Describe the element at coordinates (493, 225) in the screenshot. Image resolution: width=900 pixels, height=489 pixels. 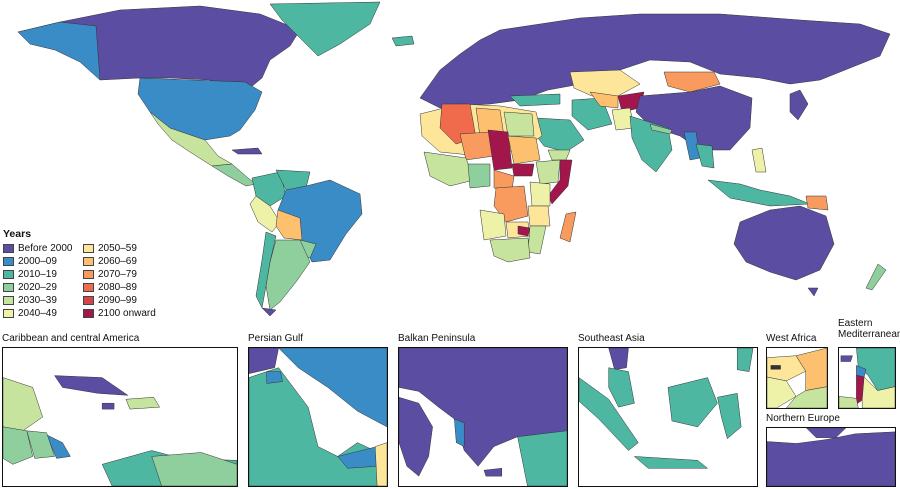
I see `region-angola` at that location.